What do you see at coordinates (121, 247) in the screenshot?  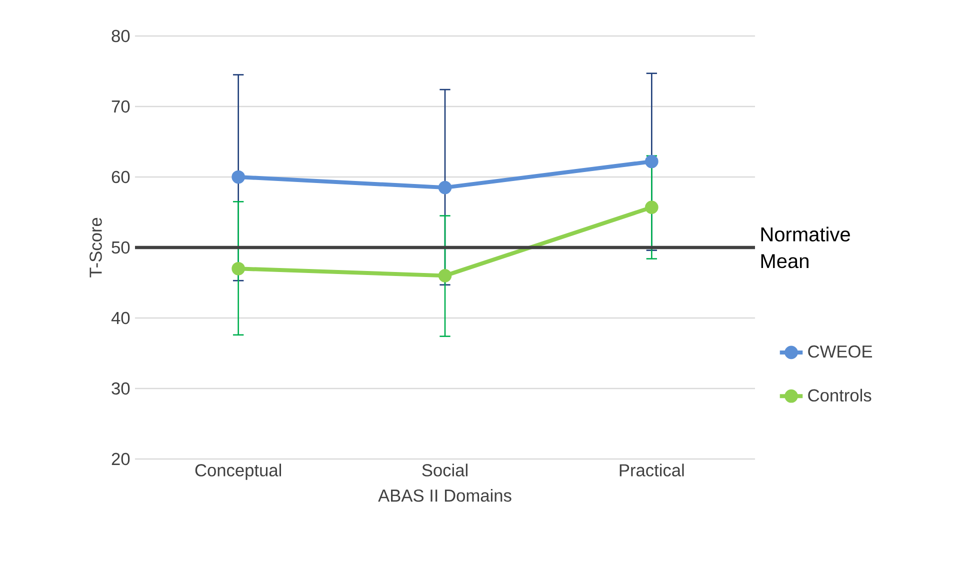 I see `y-tick-label: 50` at bounding box center [121, 247].